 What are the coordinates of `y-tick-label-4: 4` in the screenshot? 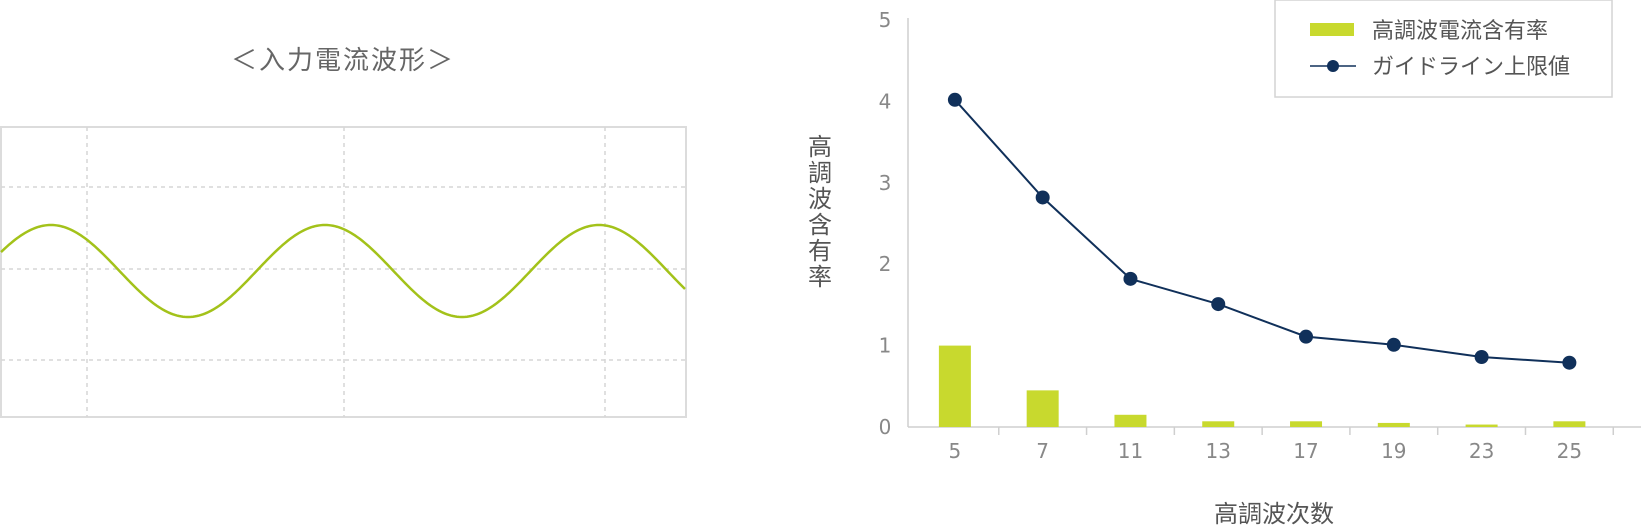 It's located at (885, 101).